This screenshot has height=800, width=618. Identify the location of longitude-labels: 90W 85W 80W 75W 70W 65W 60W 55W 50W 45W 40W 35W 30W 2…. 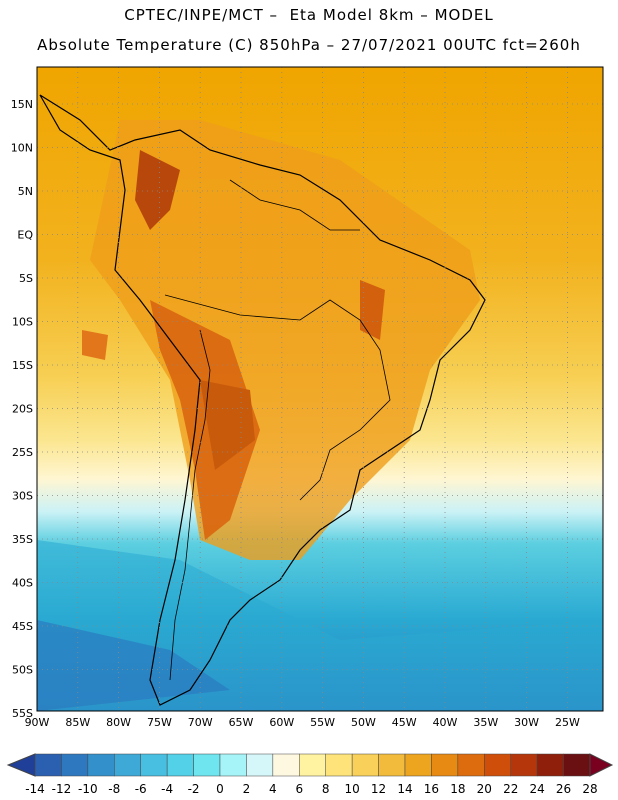
(302, 722).